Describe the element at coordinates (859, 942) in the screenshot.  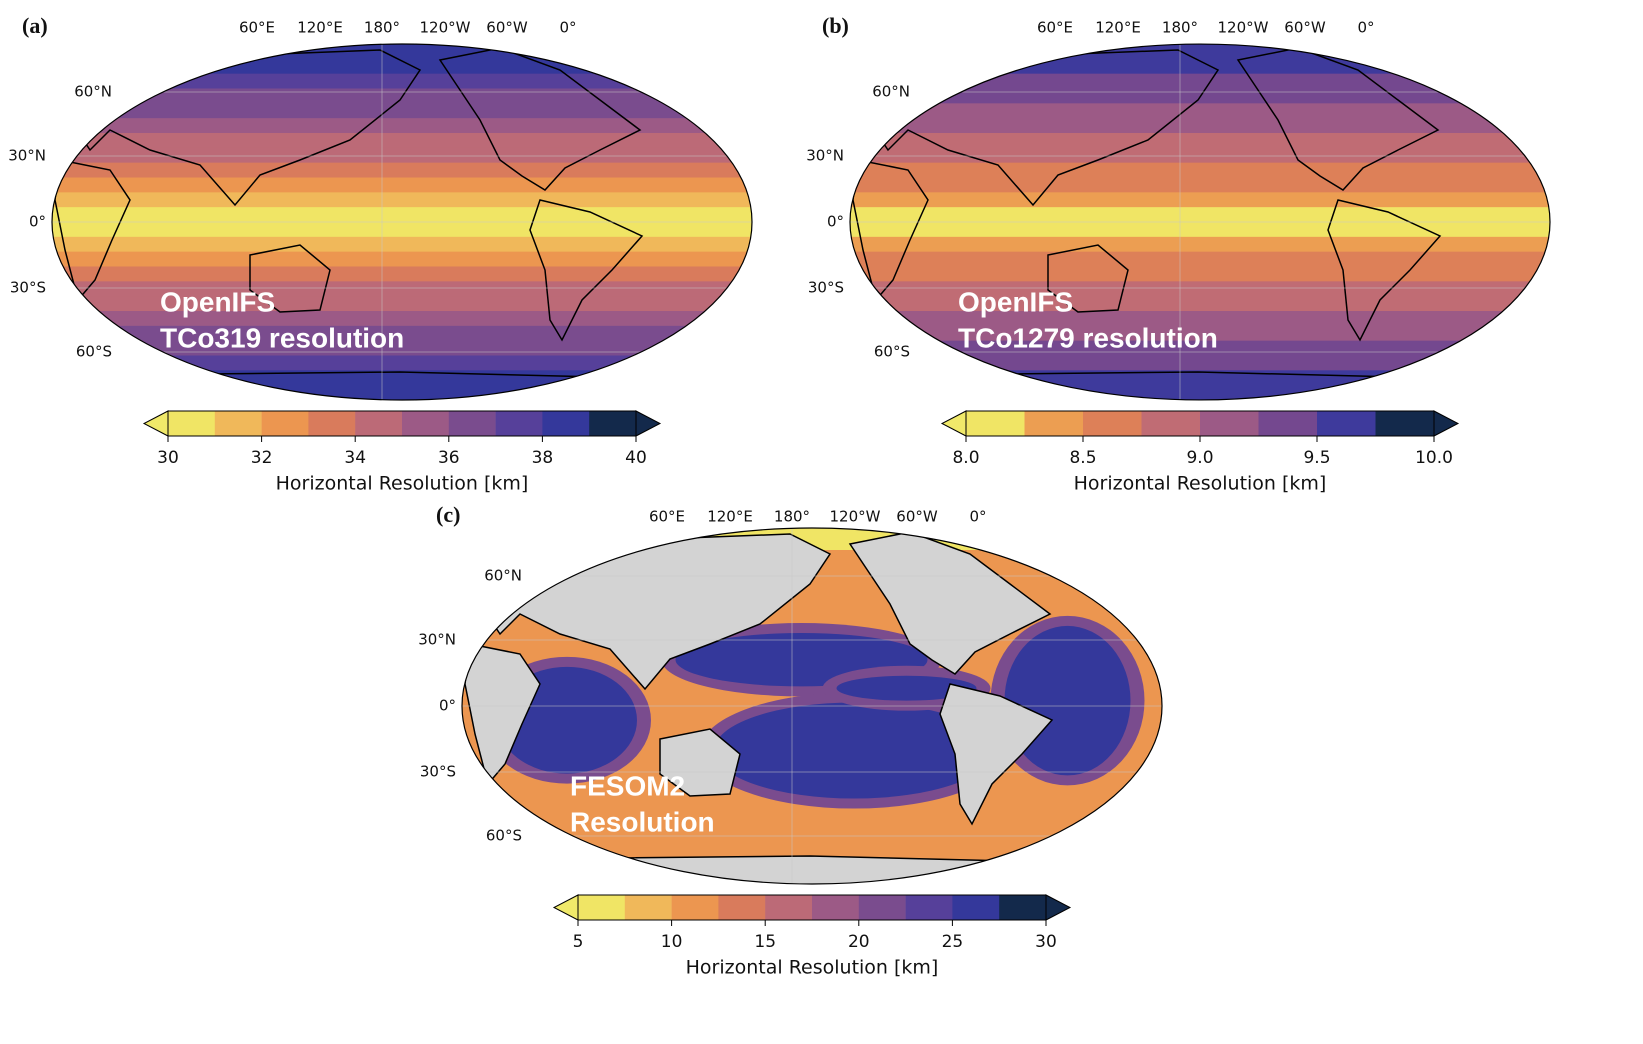
I see `colorbar-tick-label: 20` at that location.